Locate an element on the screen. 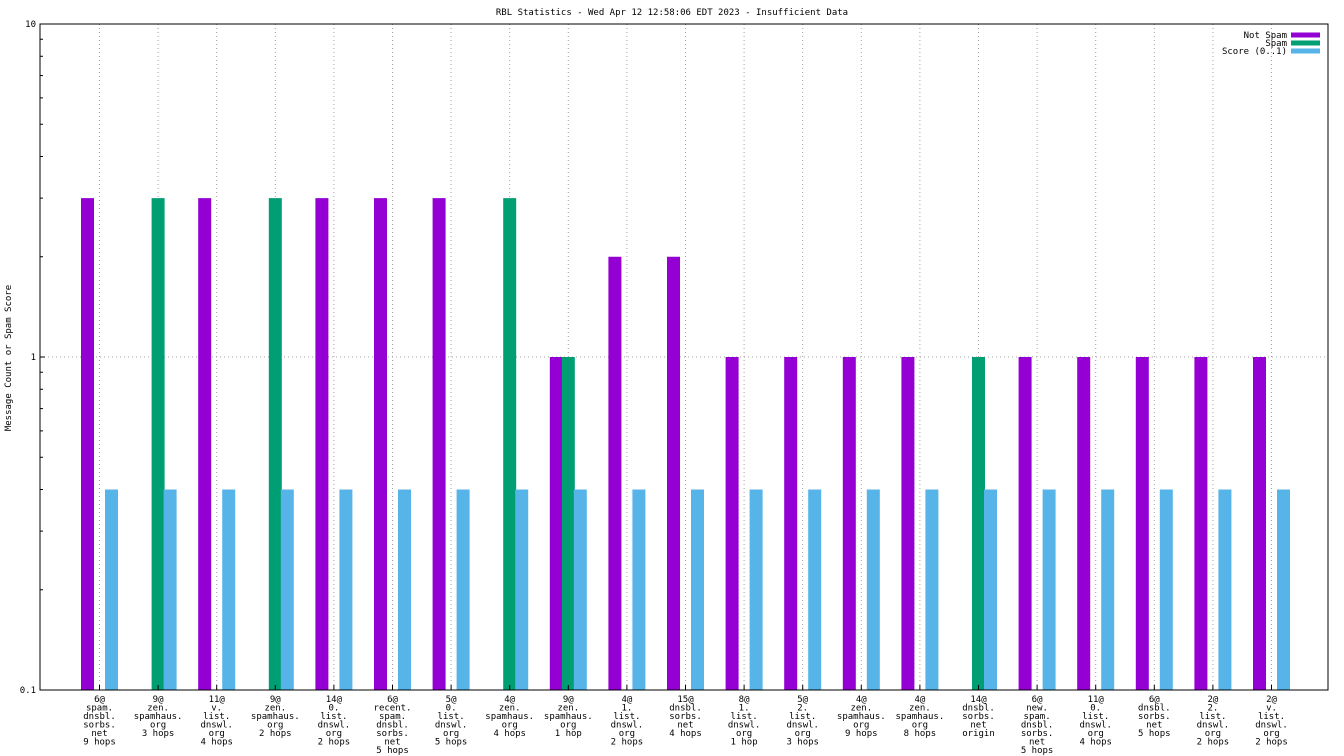  x-tick-label-line: 0. is located at coordinates (451, 709).